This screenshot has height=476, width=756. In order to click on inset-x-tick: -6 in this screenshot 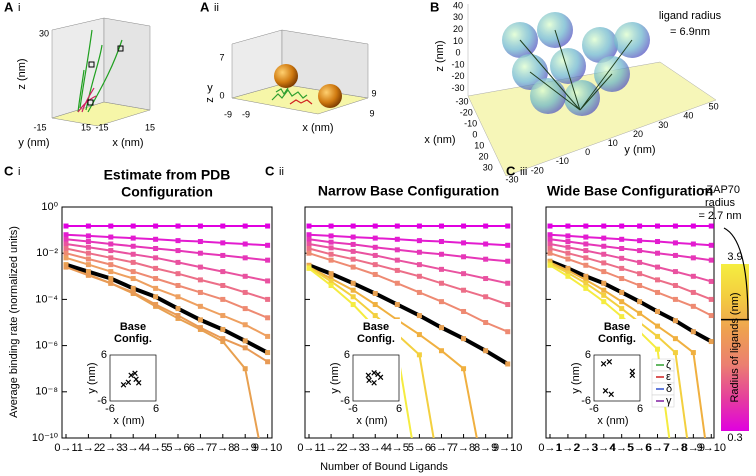, I will do `click(110, 409)`.